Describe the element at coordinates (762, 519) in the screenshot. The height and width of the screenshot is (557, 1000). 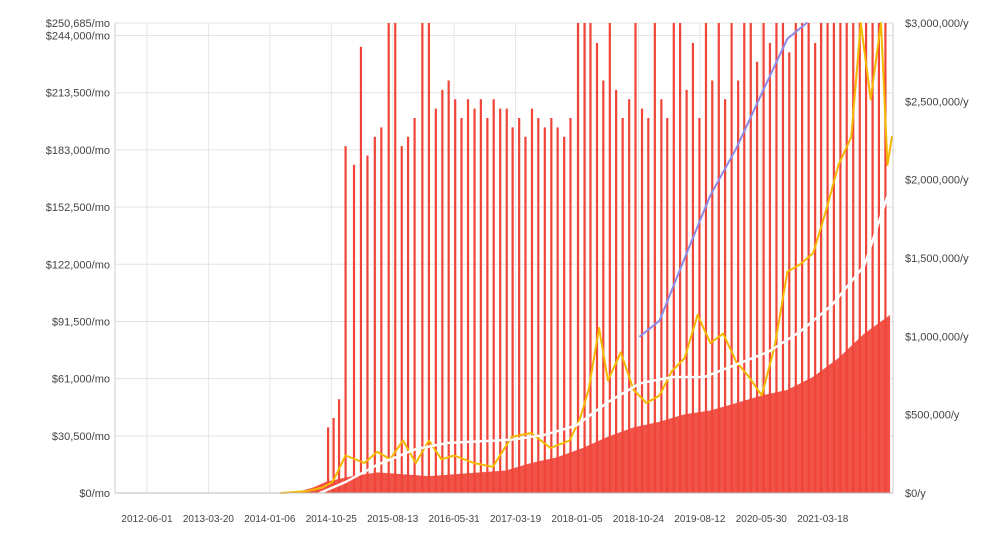
I see `x-tick-label: 2020-05-30` at that location.